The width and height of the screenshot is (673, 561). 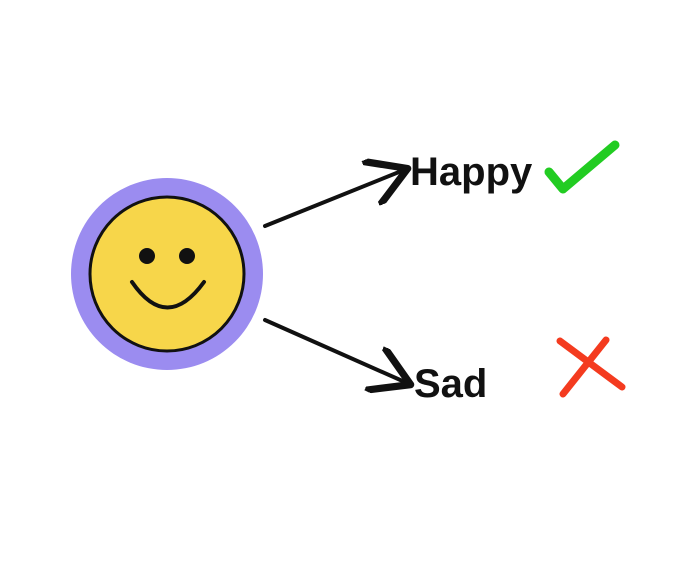 I want to click on check-icon, so click(x=582, y=167).